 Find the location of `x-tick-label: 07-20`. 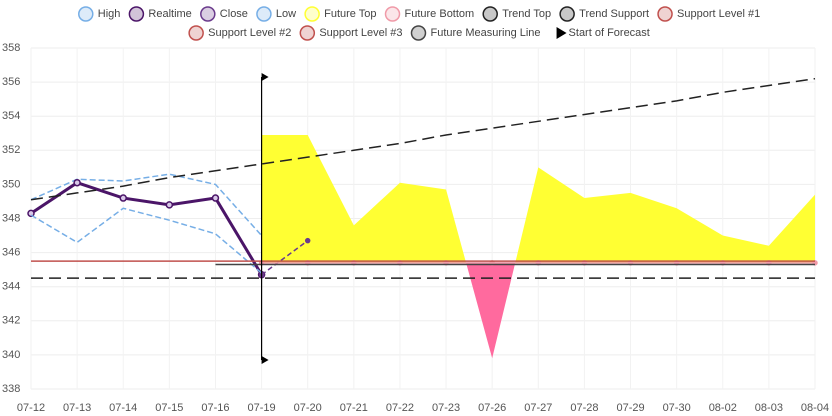

x-tick-label: 07-20 is located at coordinates (308, 408).